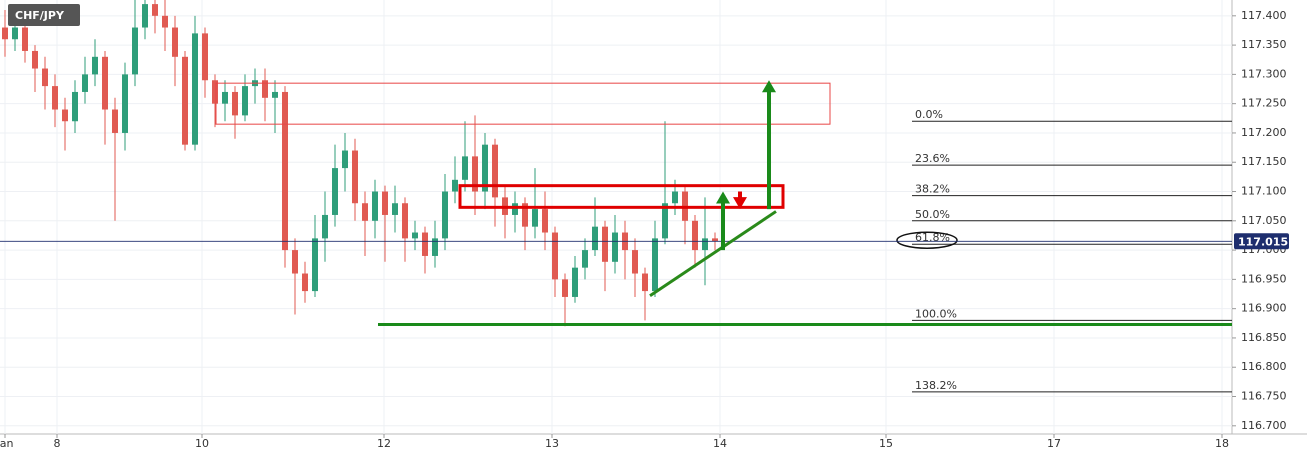  What do you see at coordinates (1264, 191) in the screenshot?
I see `y-tick-label: 117.100` at bounding box center [1264, 191].